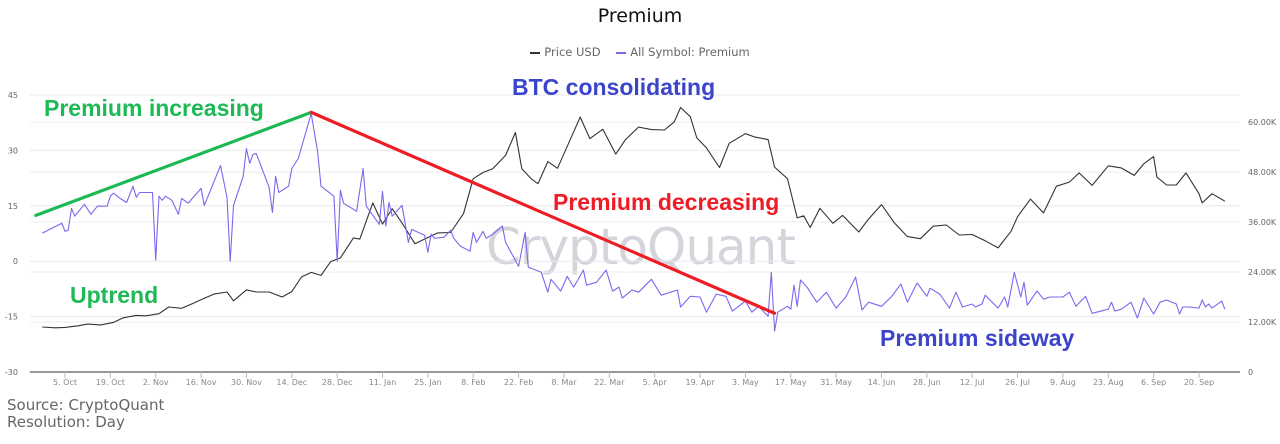  Describe the element at coordinates (564, 382) in the screenshot. I see `x-tick-label: 8. Mar` at that location.